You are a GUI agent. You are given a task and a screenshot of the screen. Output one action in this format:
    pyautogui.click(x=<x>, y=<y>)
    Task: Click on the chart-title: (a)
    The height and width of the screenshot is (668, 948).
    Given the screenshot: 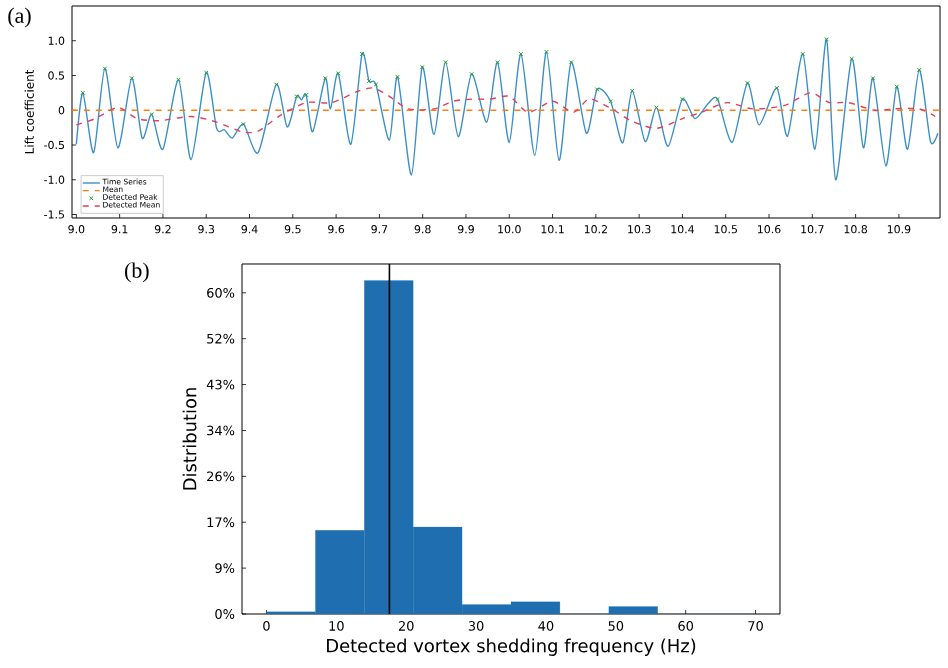 What is the action you would take?
    pyautogui.click(x=19, y=17)
    